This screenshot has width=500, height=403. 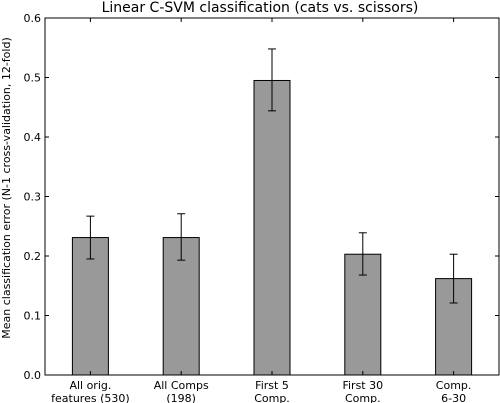 I want to click on x-tick-label: First 30 Comp., so click(x=362, y=391).